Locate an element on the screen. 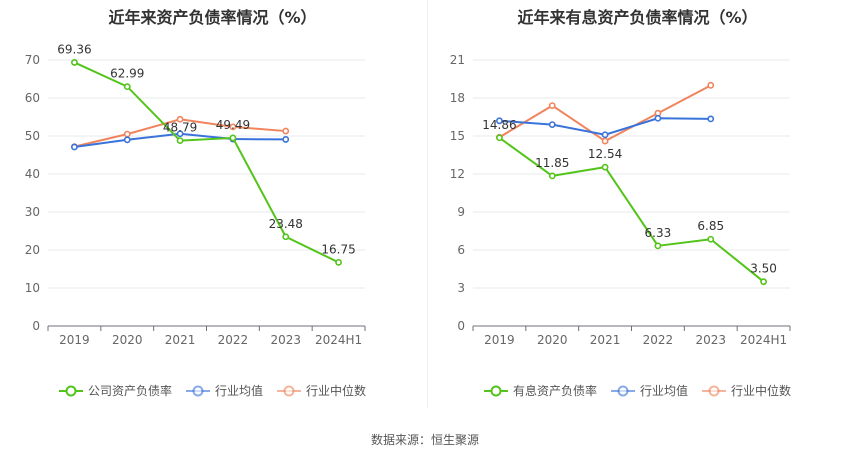 The height and width of the screenshot is (459, 850). y-tick-label: 6 is located at coordinates (461, 250).